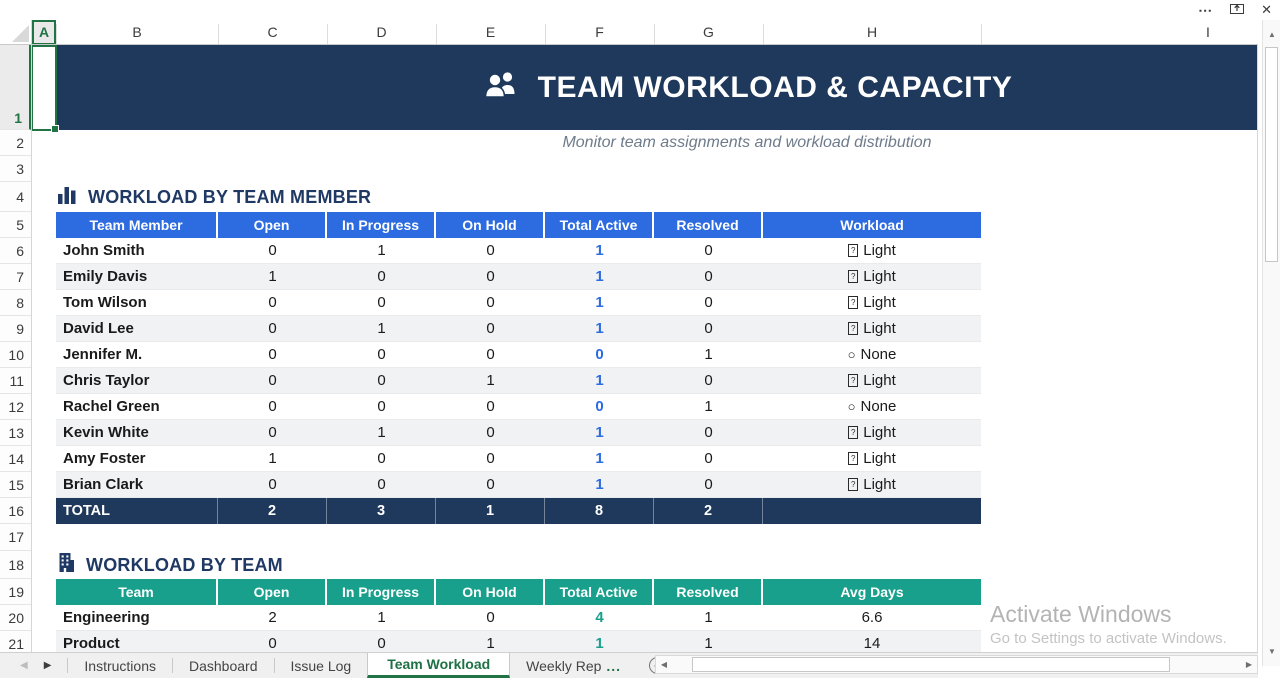 The image size is (1280, 680). What do you see at coordinates (15, 592) in the screenshot?
I see `row-header-19: 19` at bounding box center [15, 592].